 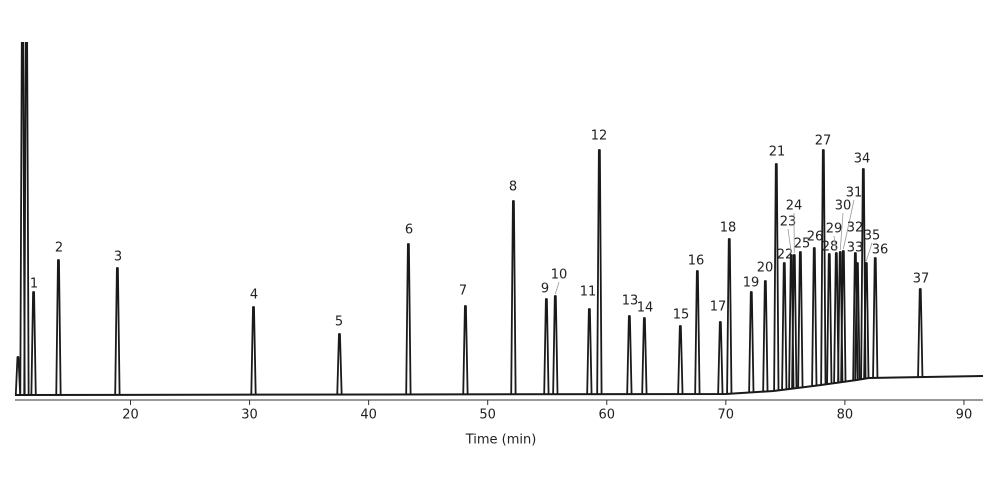 What do you see at coordinates (862, 159) in the screenshot?
I see `peak-label: 34` at bounding box center [862, 159].